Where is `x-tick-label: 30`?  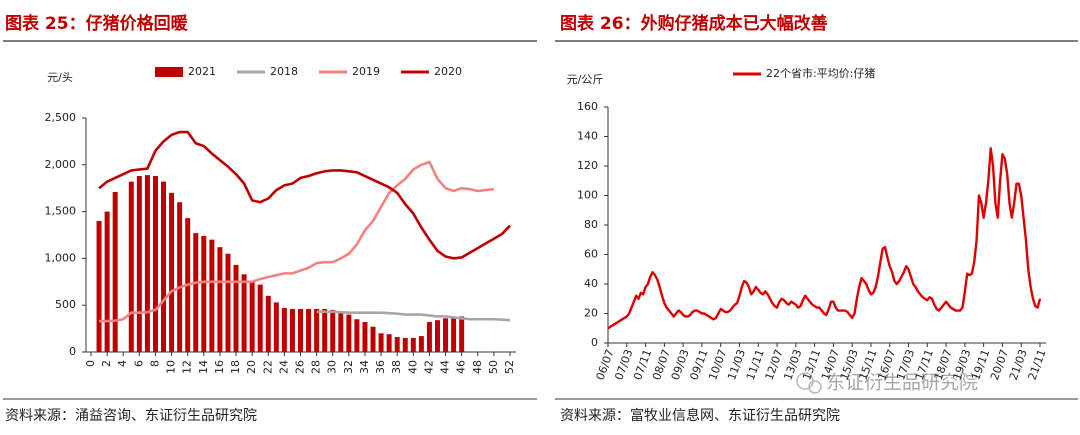 x-tick-label: 30 is located at coordinates (332, 367).